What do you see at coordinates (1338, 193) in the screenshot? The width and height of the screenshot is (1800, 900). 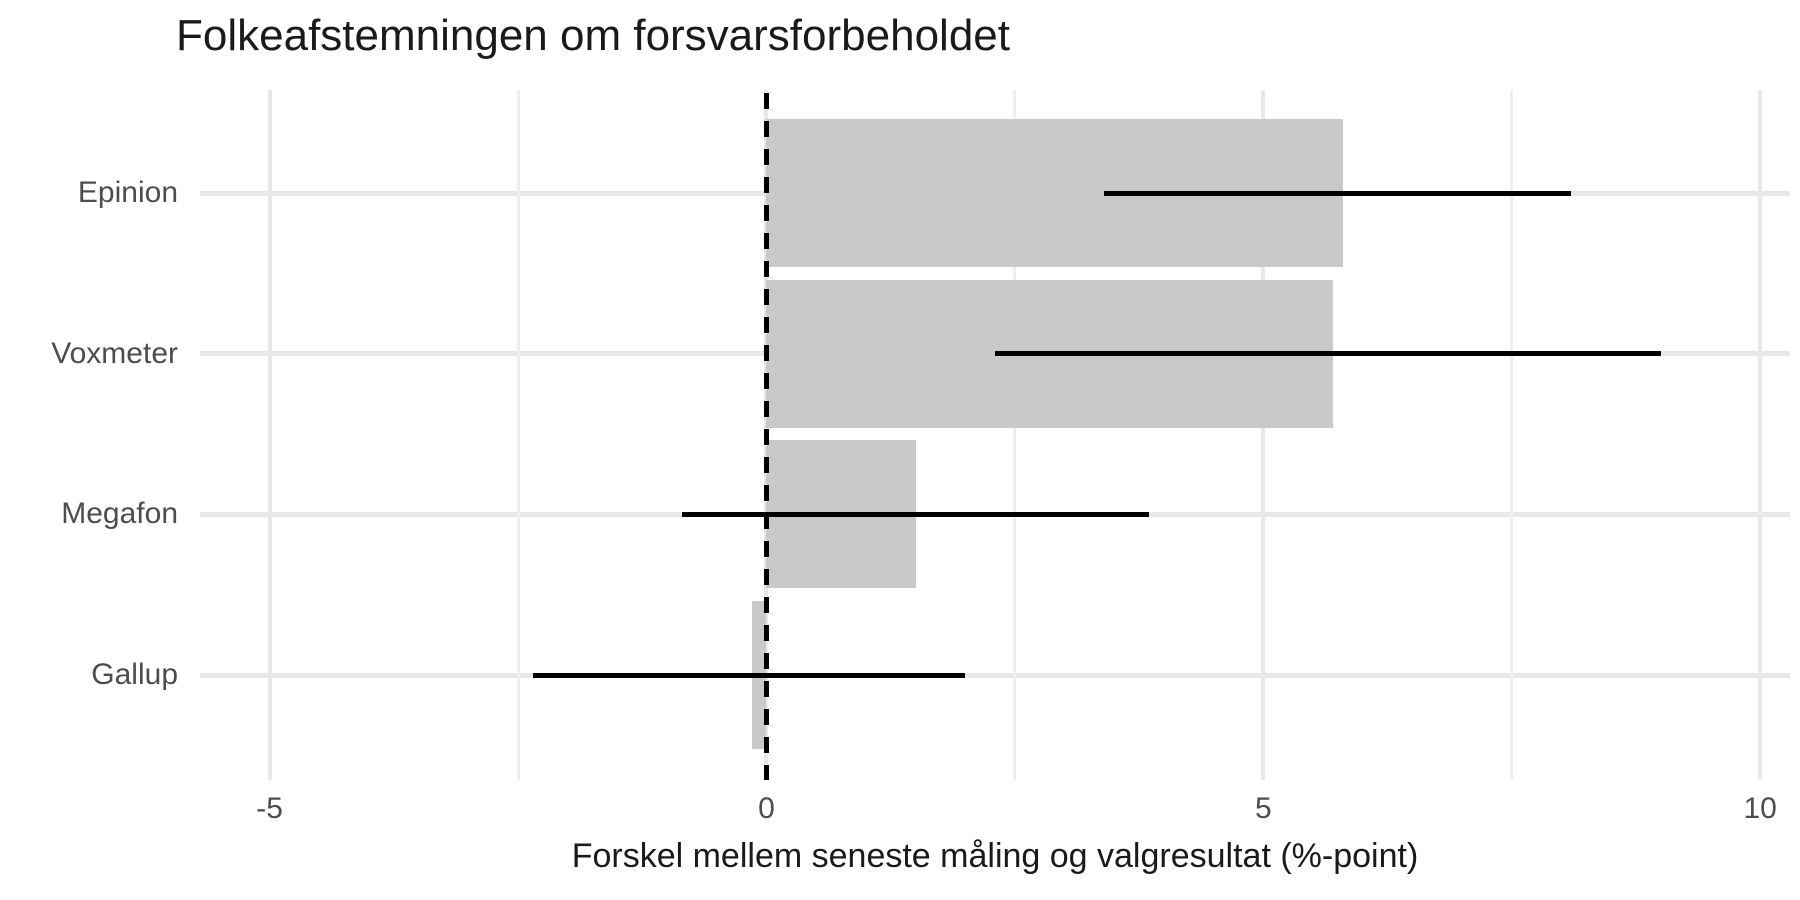 I see `error-bar-epinion` at bounding box center [1338, 193].